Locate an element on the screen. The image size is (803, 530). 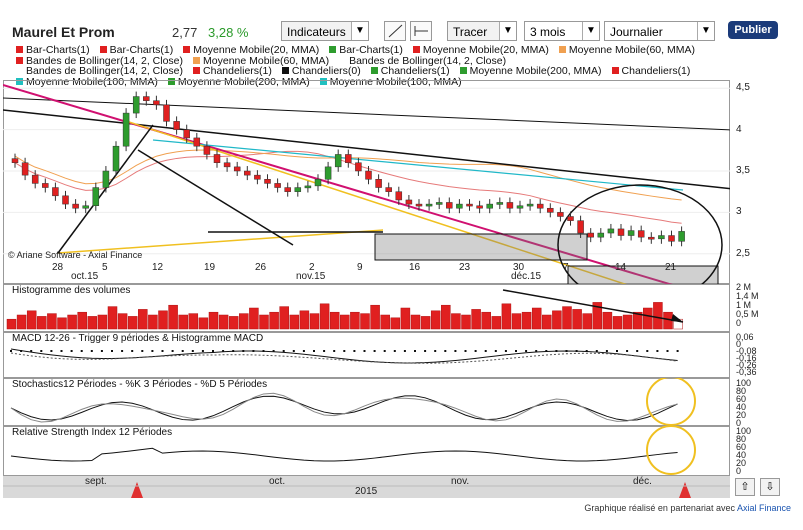
legend-label: Moyenne Mobile(60, MMA) is located at coordinates (266, 60).